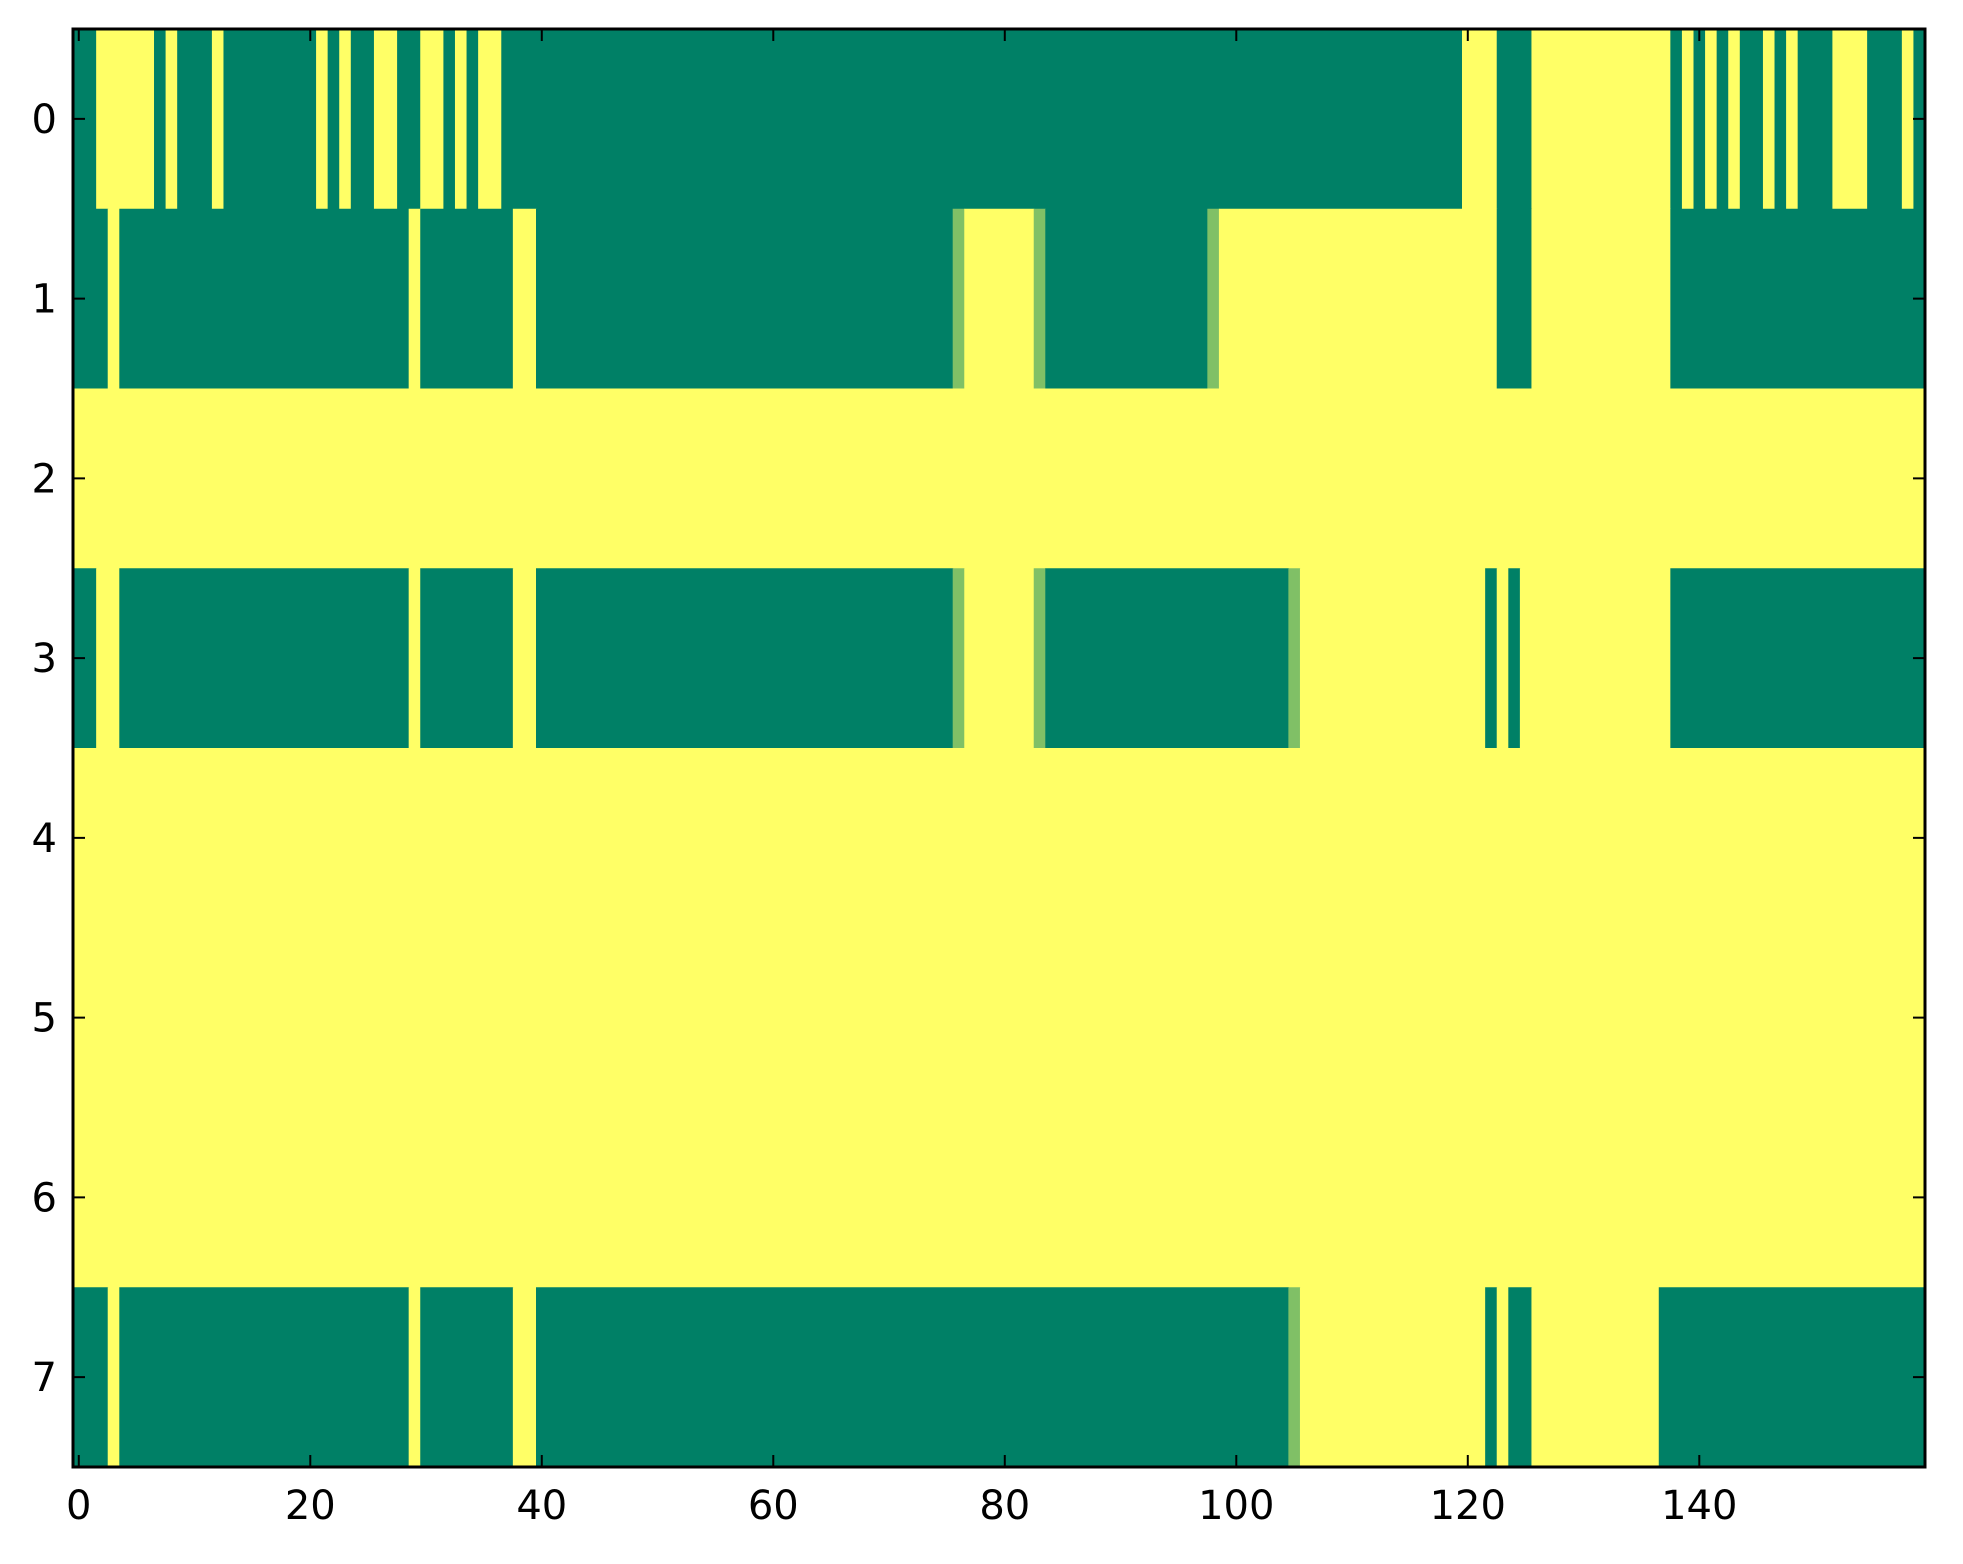 The image size is (1963, 1564). I want to click on x-tick-label: 60, so click(773, 1506).